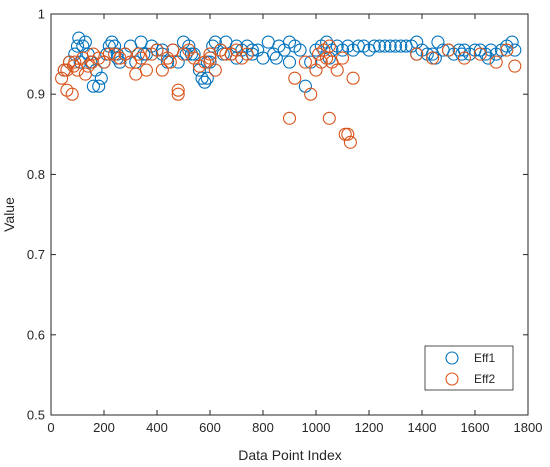  What do you see at coordinates (452, 358) in the screenshot?
I see `legend-marker-eff1` at bounding box center [452, 358].